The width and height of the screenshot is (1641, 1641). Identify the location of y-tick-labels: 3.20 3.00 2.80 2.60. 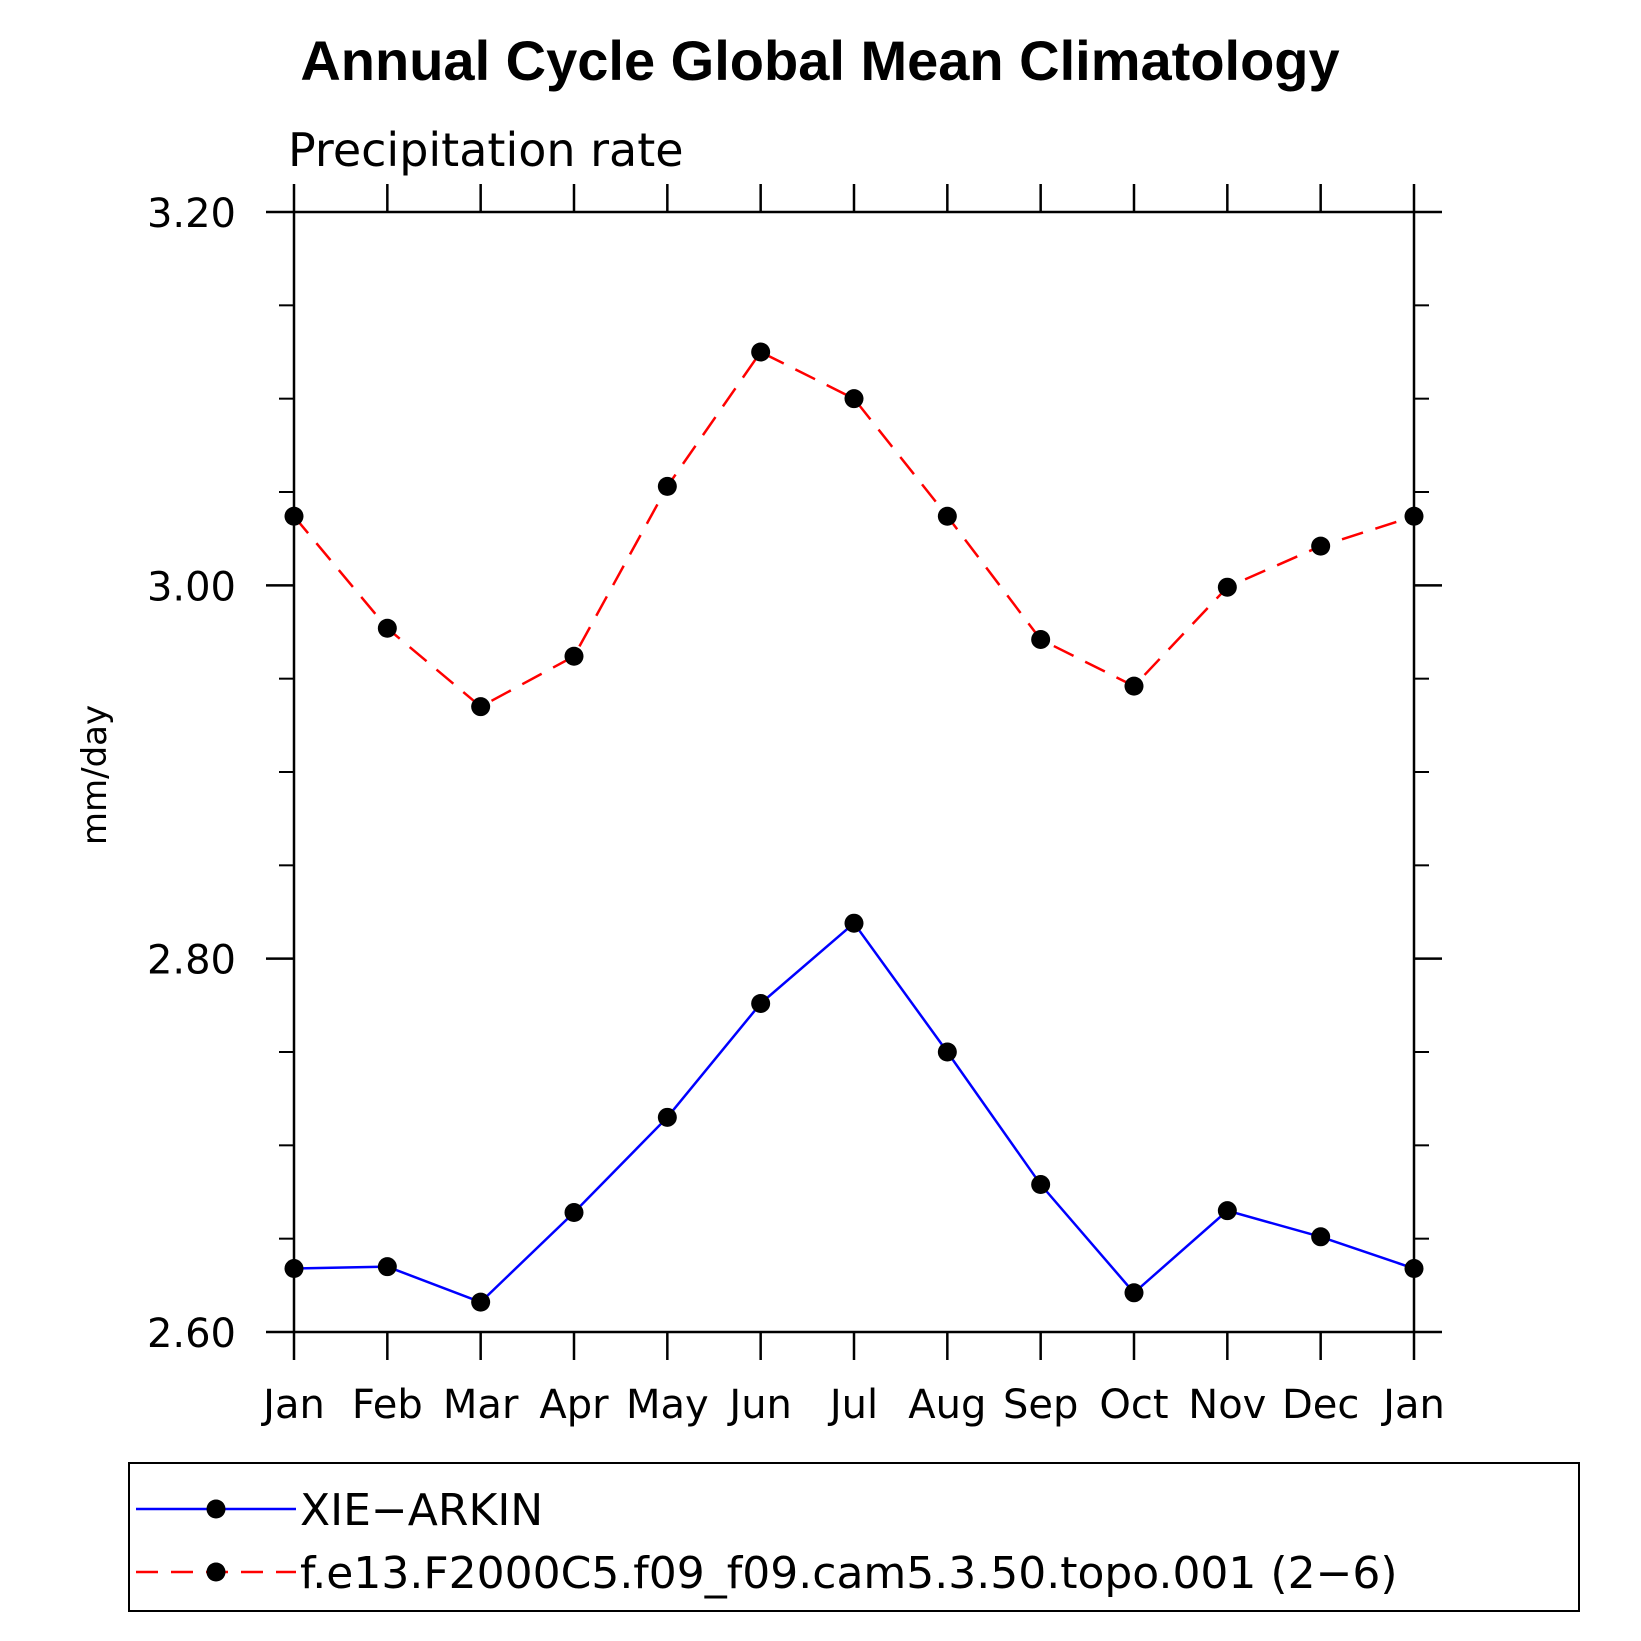
(191, 774).